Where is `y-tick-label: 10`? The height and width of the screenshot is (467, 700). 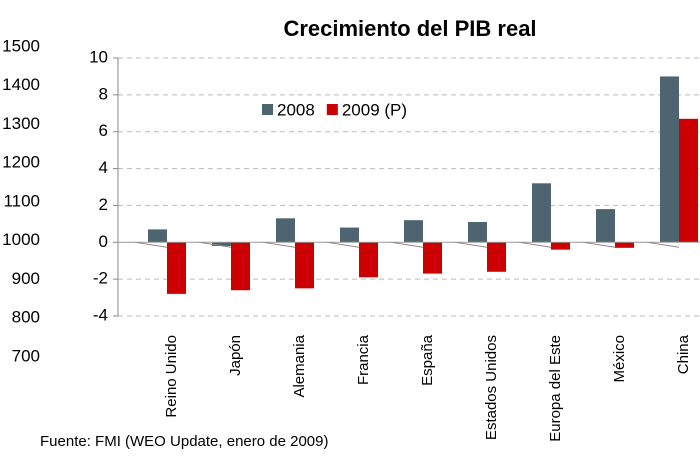 y-tick-label: 10 is located at coordinates (98, 56).